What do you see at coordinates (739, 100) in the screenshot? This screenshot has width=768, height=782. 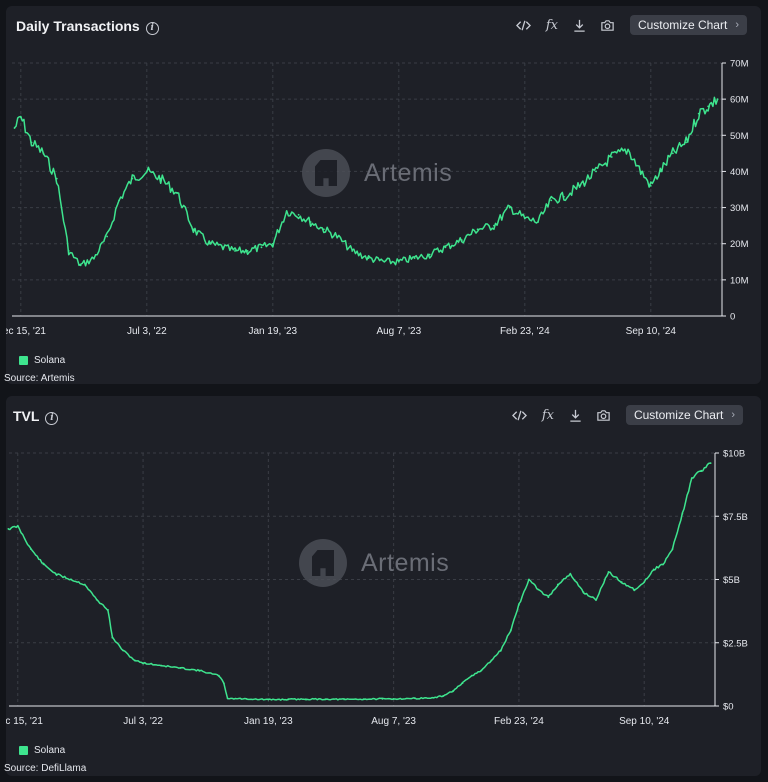 I see `y-tick-label: 60M` at bounding box center [739, 100].